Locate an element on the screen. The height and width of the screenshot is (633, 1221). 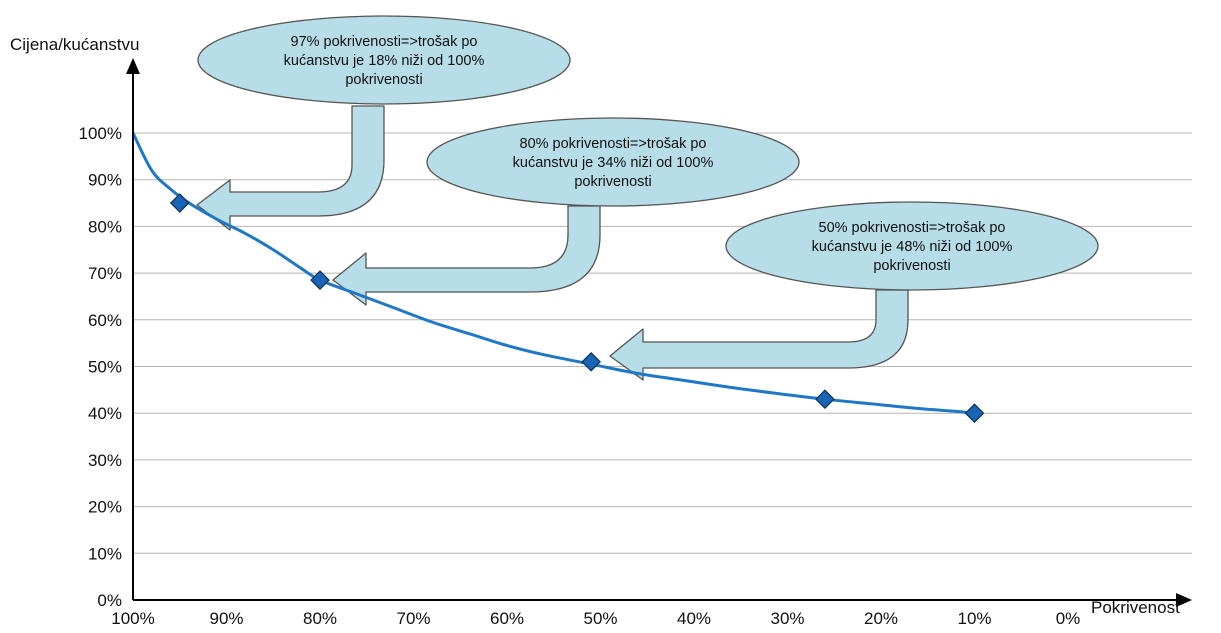
x-tick-label: 10% is located at coordinates (974, 618).